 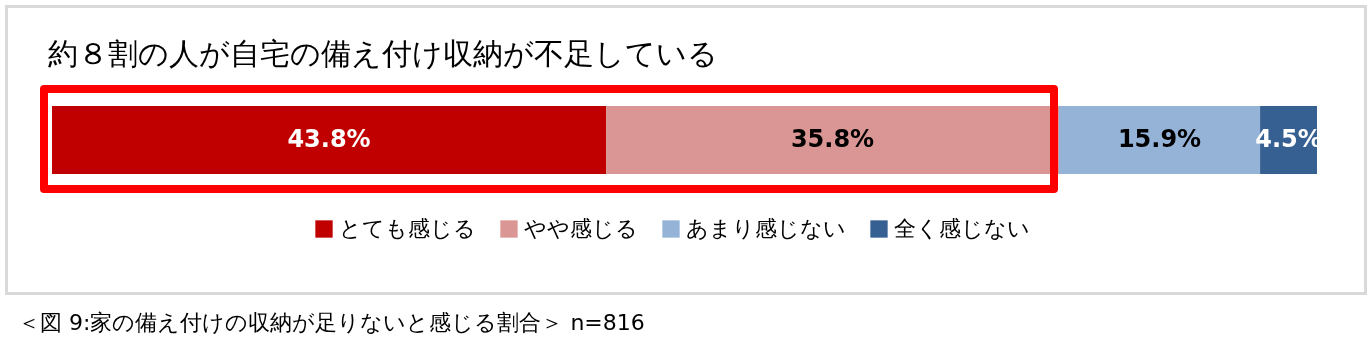 I want to click on data-label: 43.8%, so click(x=329, y=139).